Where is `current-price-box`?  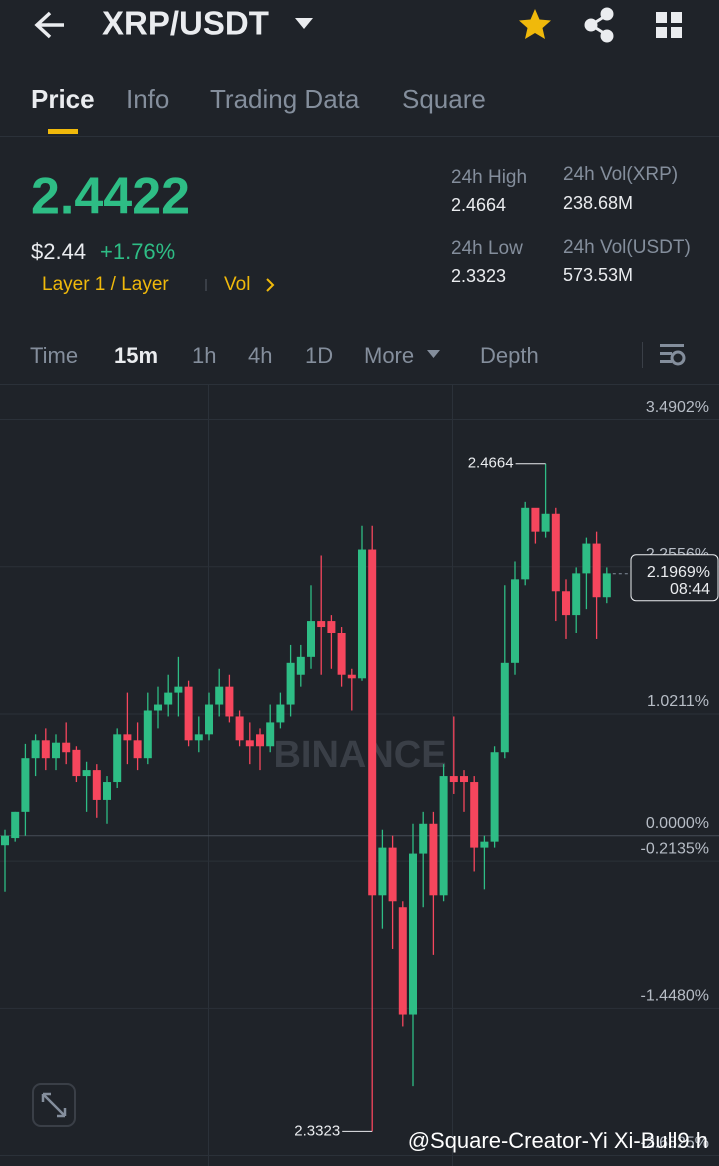
current-price-box is located at coordinates (674, 578).